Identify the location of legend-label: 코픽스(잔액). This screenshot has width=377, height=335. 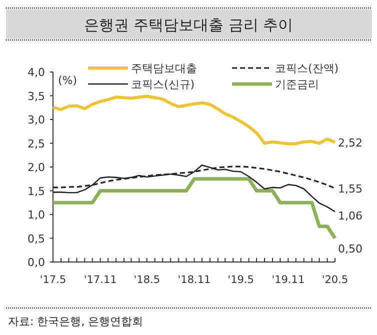
(307, 68).